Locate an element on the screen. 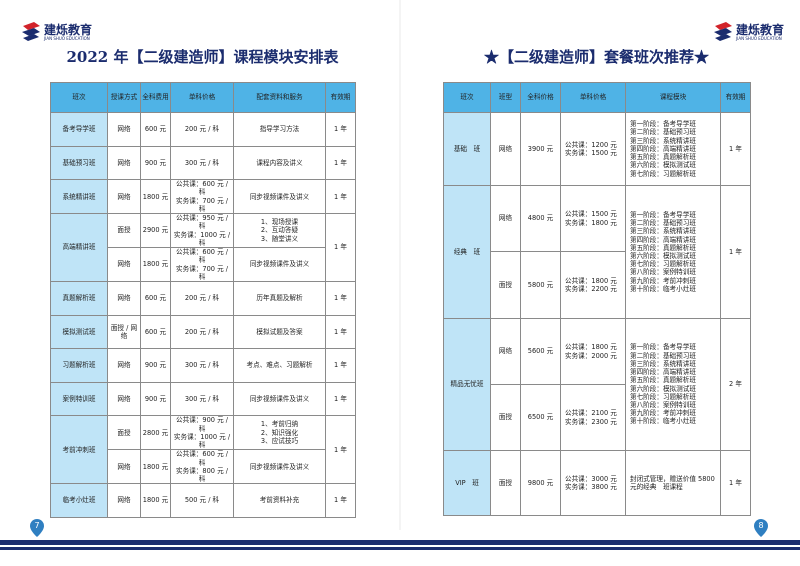 The image size is (800, 566). service-line: 2、知识强化 is located at coordinates (279, 432).